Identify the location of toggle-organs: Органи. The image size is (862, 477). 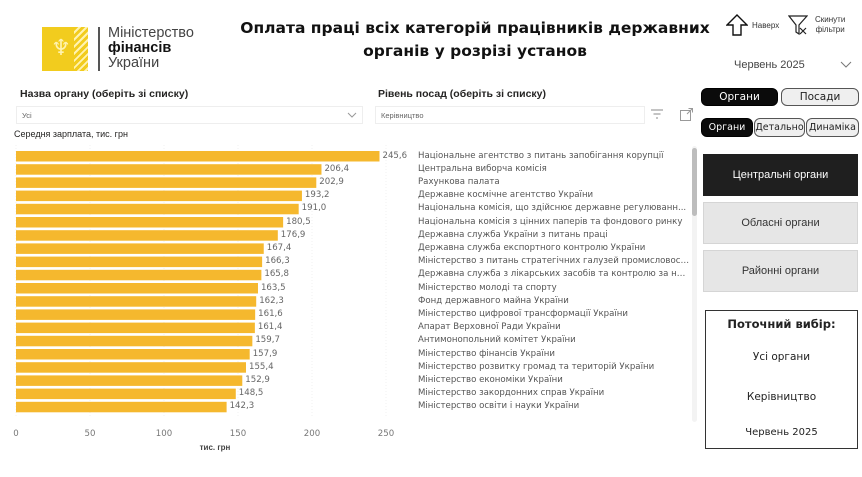
(739, 97).